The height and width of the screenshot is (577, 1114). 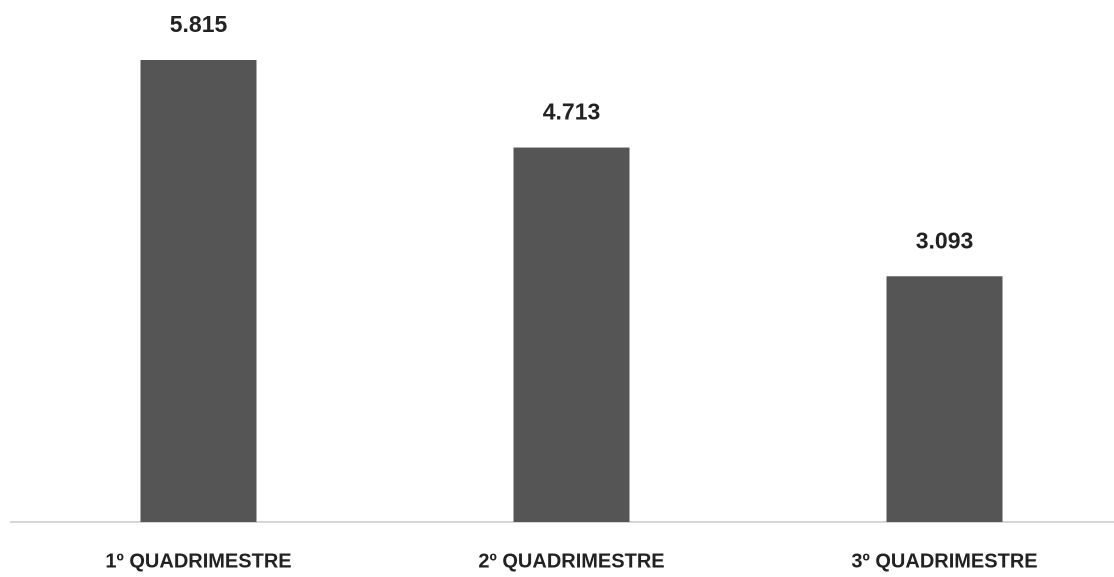 What do you see at coordinates (945, 240) in the screenshot?
I see `value-label: 3.093` at bounding box center [945, 240].